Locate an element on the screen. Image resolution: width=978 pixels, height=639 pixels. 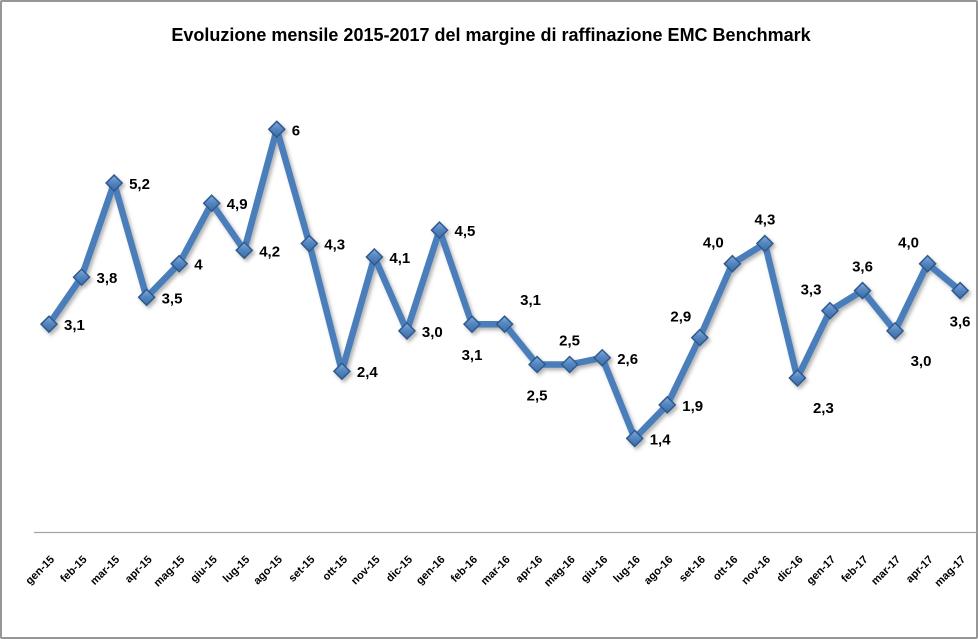
x-axis-label: dic-16 is located at coordinates (790, 569).